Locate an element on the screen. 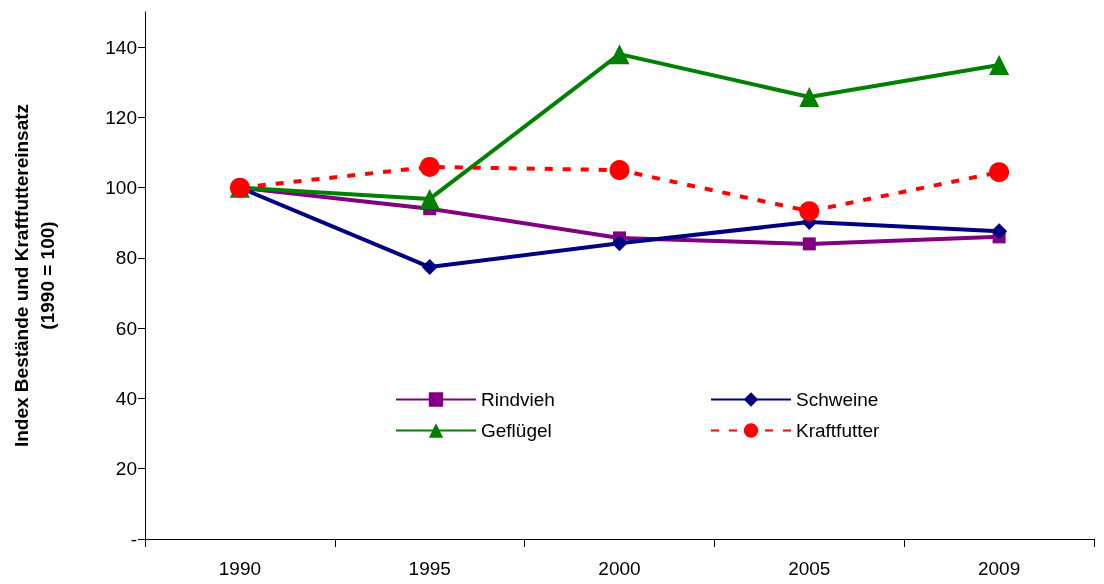  legend-label: Kraftfutter is located at coordinates (838, 430).